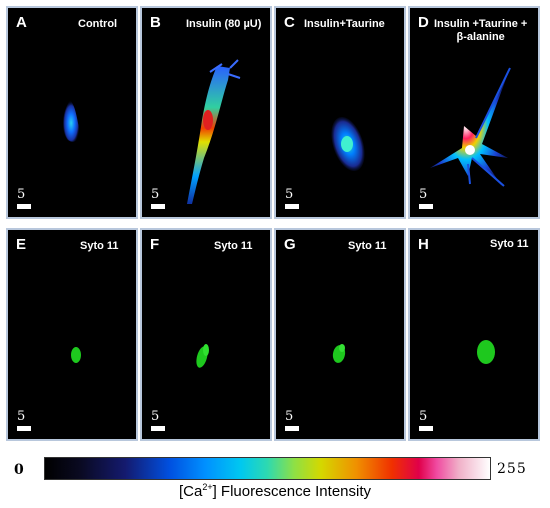 This screenshot has height=508, width=550. I want to click on syto-nucleus-alanine, so click(486, 352).